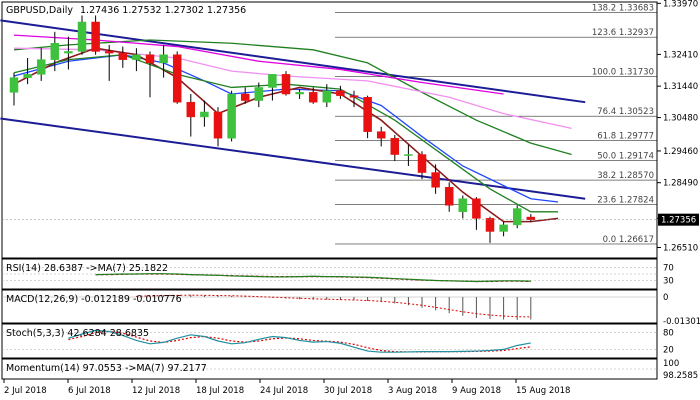  Describe the element at coordinates (39, 10) in the screenshot. I see `symbol-label: GBPUSD,Daily` at that location.